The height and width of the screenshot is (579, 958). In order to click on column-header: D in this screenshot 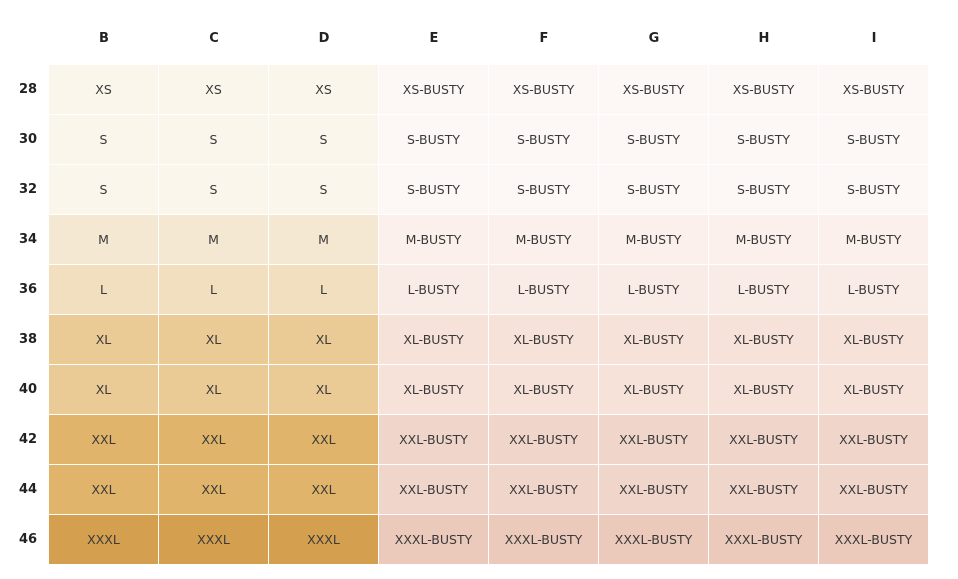, I will do `click(324, 38)`.